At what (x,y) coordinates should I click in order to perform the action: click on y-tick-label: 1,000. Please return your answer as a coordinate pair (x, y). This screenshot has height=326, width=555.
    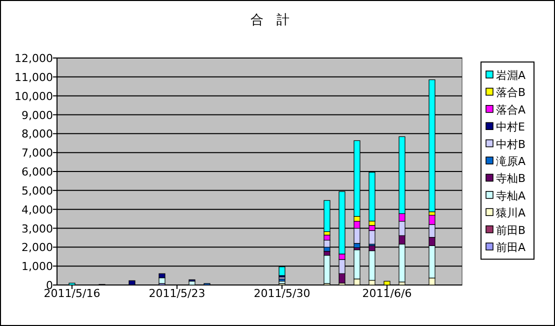
    Looking at the image, I should click on (37, 267).